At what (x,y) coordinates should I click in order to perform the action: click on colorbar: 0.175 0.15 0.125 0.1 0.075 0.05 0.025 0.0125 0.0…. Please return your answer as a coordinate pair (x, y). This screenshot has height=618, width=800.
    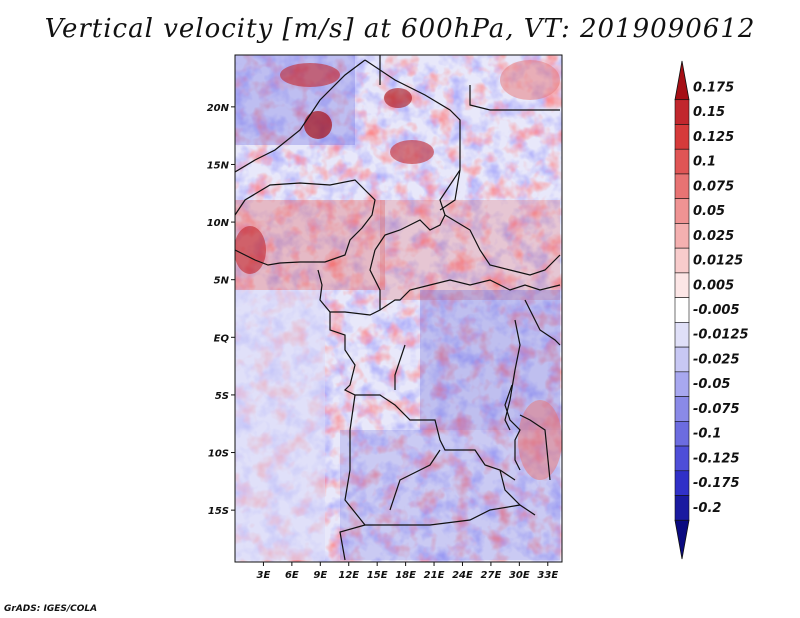
    Looking at the image, I should click on (711, 310).